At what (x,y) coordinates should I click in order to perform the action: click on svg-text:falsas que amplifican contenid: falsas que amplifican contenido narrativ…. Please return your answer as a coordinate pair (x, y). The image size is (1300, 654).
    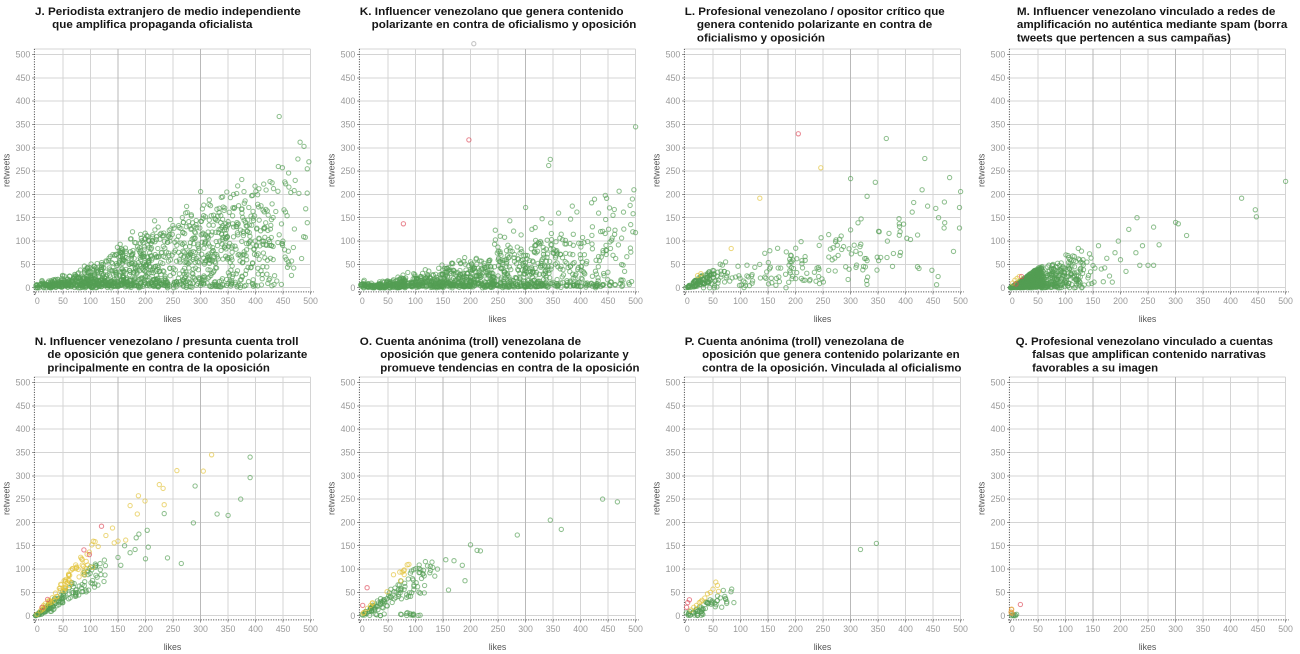
    Looking at the image, I should click on (1149, 355).